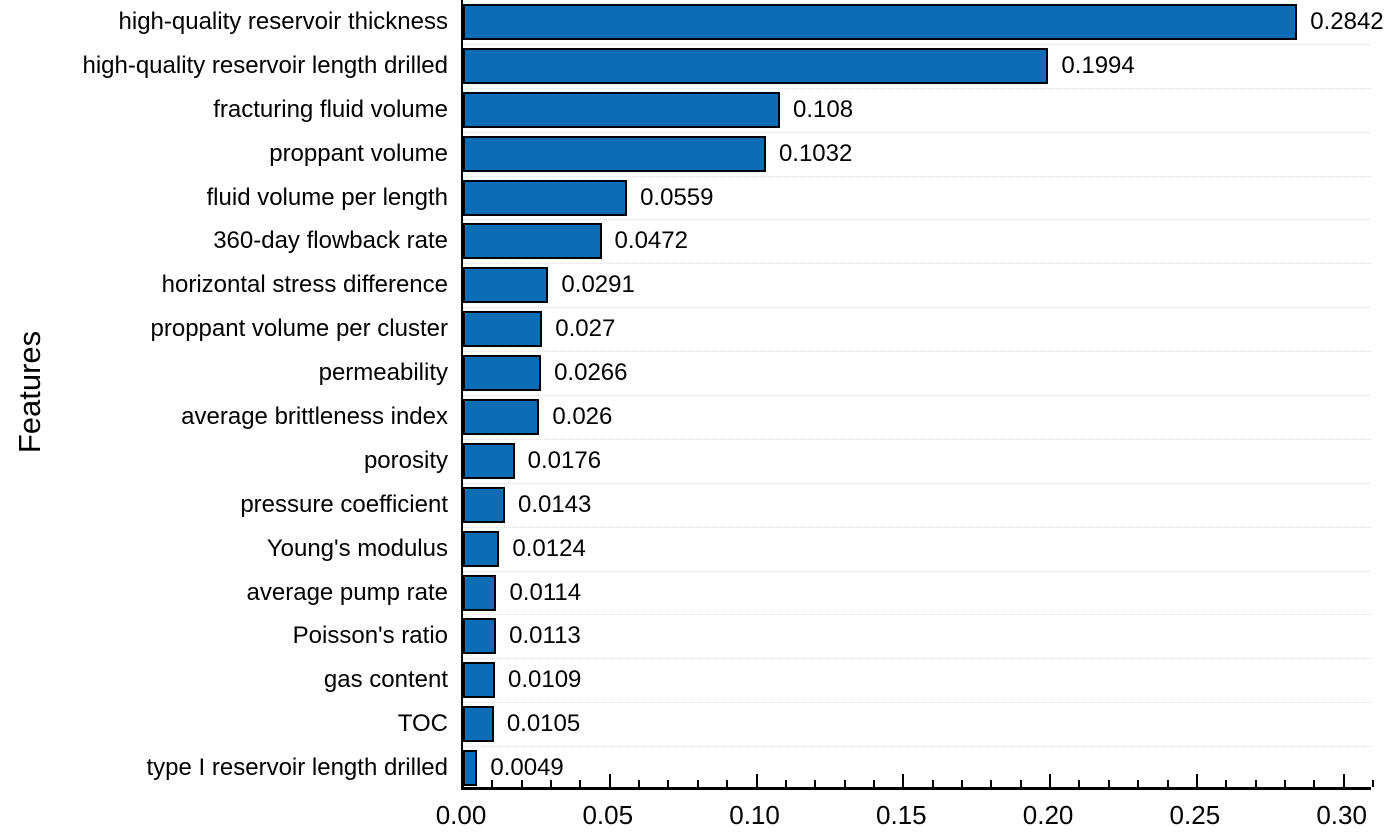 This screenshot has width=1389, height=835. Describe the element at coordinates (314, 416) in the screenshot. I see `category-label: average brittleness index` at that location.